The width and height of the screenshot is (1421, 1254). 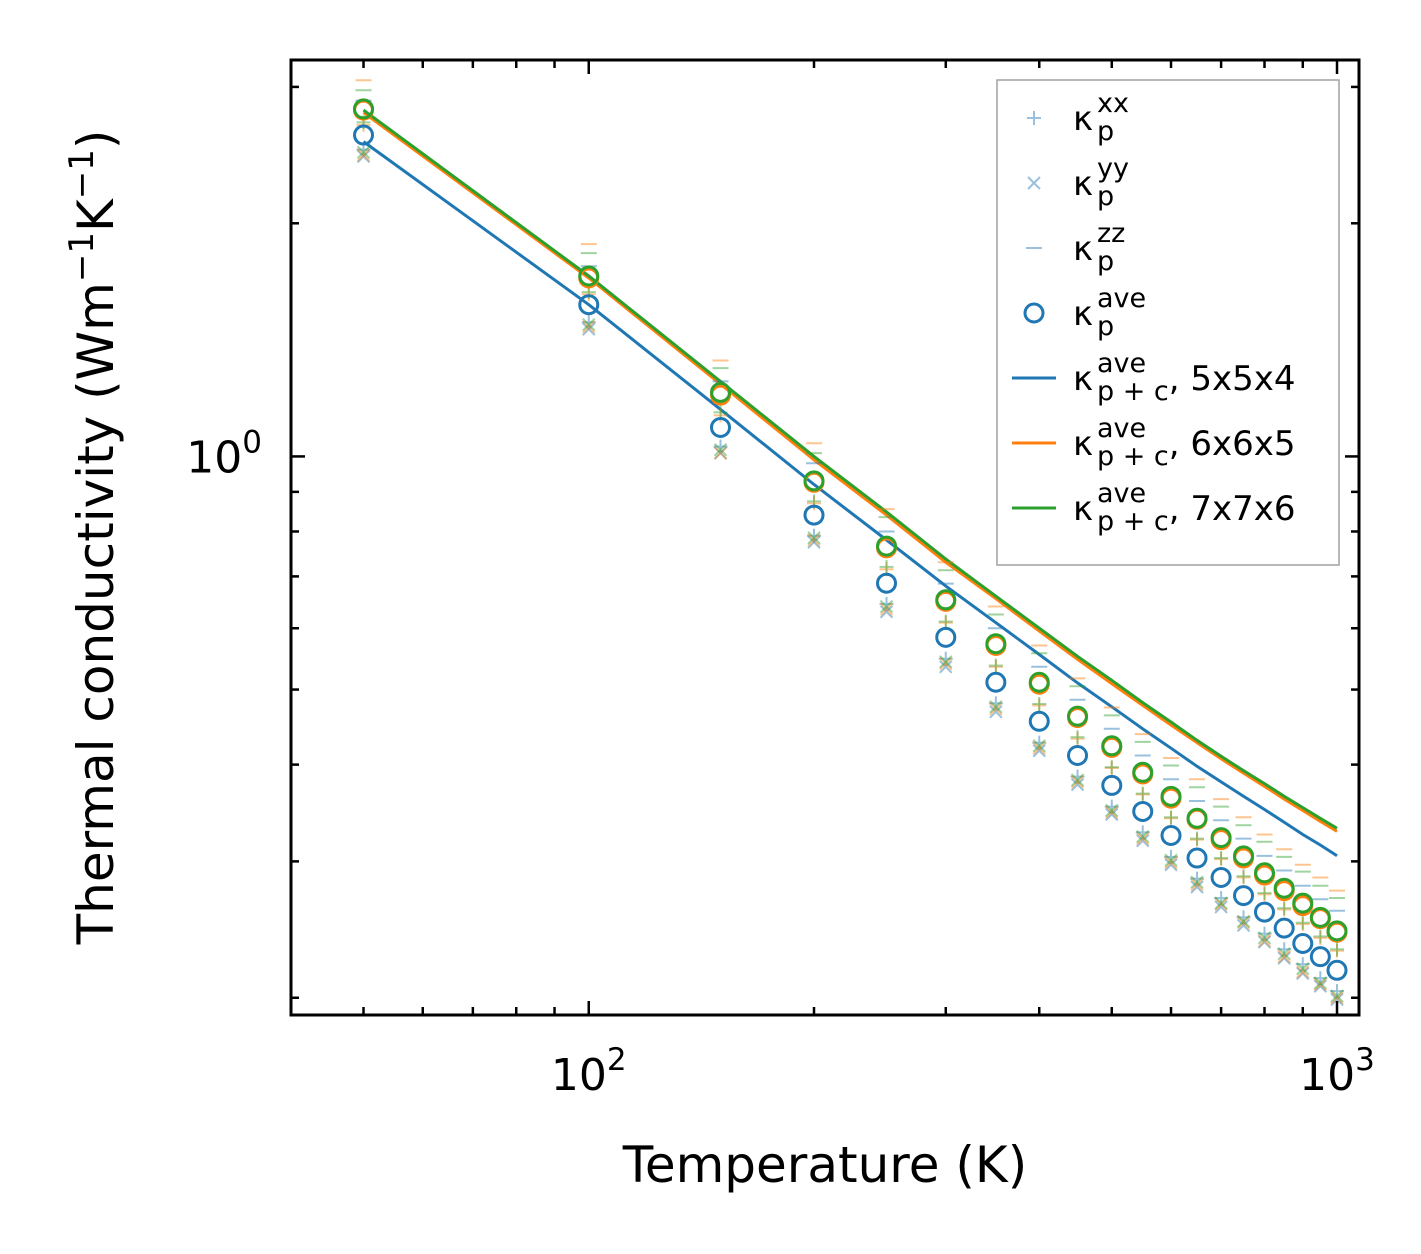 What do you see at coordinates (1184, 507) in the screenshot?
I see `legend-label-kappa_pc_ave_7x7x6: κ ave p + c, 7x7x6` at bounding box center [1184, 507].